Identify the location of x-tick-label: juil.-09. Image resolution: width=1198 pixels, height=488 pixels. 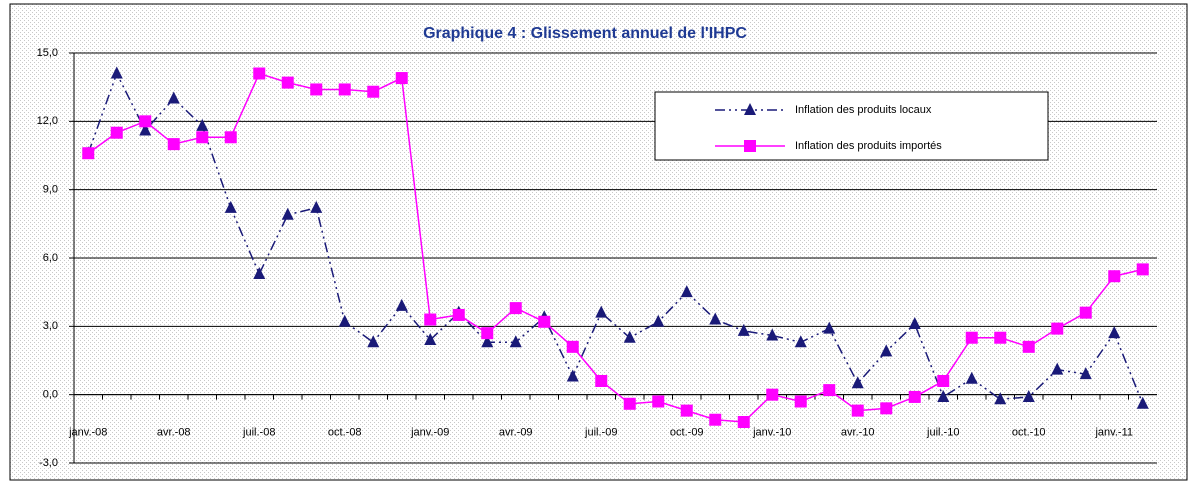
(600, 433).